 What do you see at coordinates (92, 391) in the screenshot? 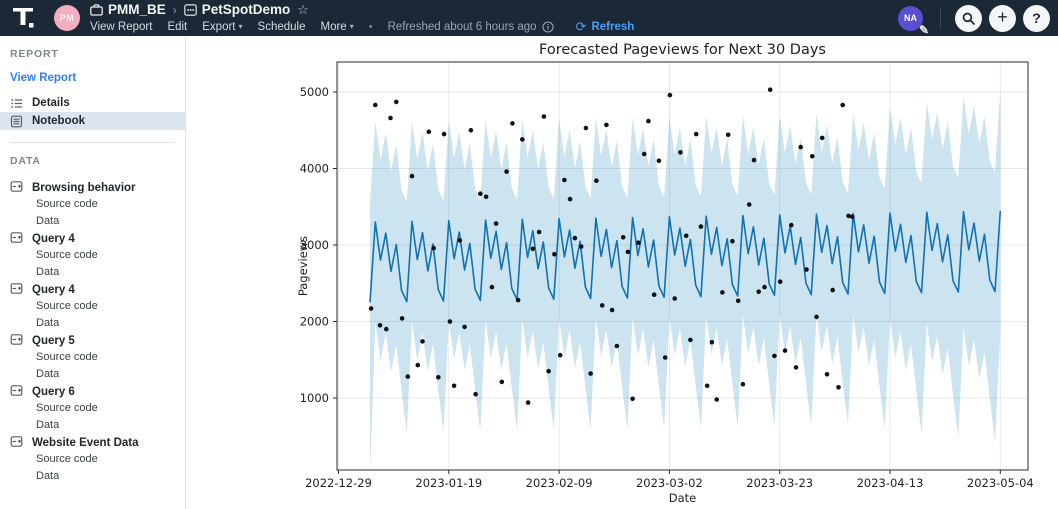
I see `data-group-query-6: ✶ Query 6` at bounding box center [92, 391].